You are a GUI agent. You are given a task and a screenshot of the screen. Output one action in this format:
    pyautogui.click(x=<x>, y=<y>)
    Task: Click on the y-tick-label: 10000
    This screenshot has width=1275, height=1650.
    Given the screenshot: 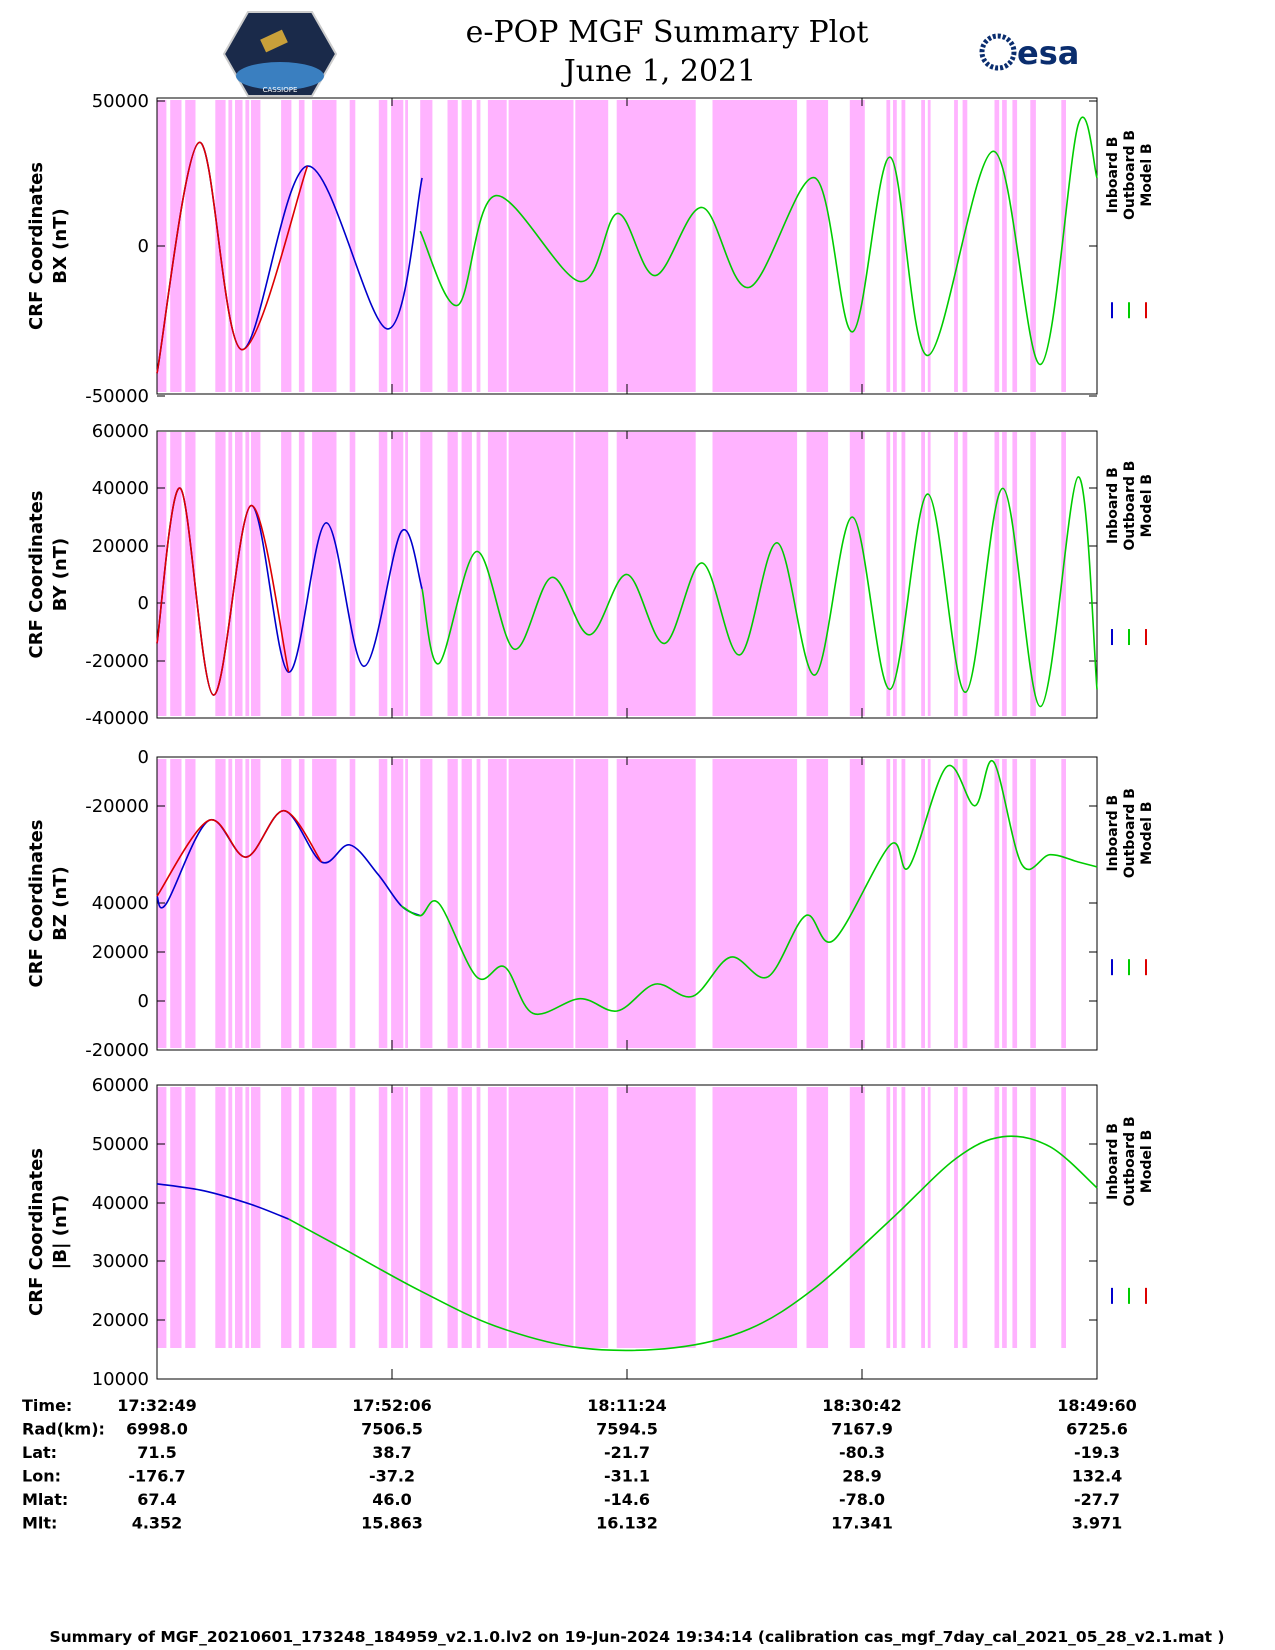 What is the action you would take?
    pyautogui.click(x=120, y=1379)
    